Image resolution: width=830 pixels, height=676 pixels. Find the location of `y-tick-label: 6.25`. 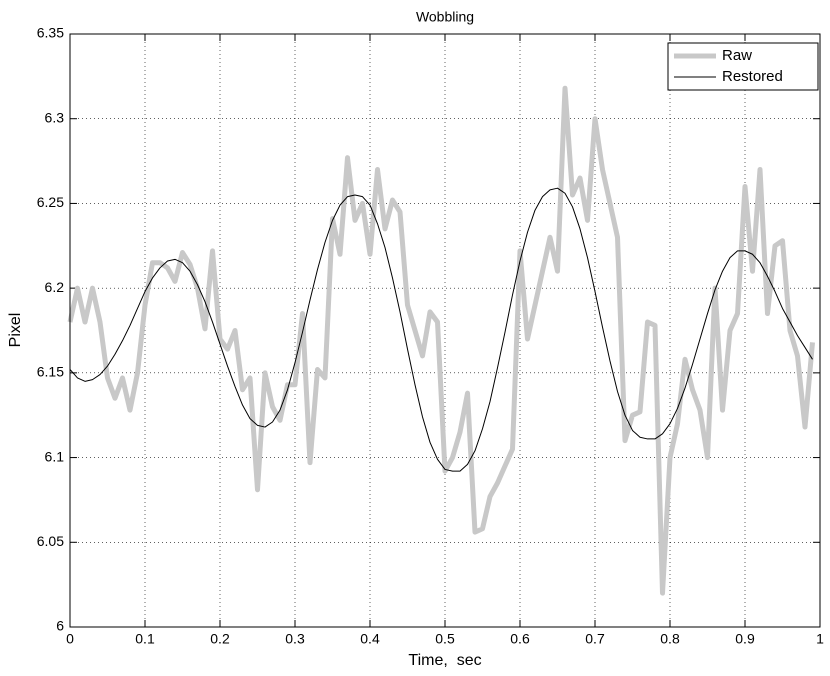

y-tick-label: 6.25 is located at coordinates (50, 202).